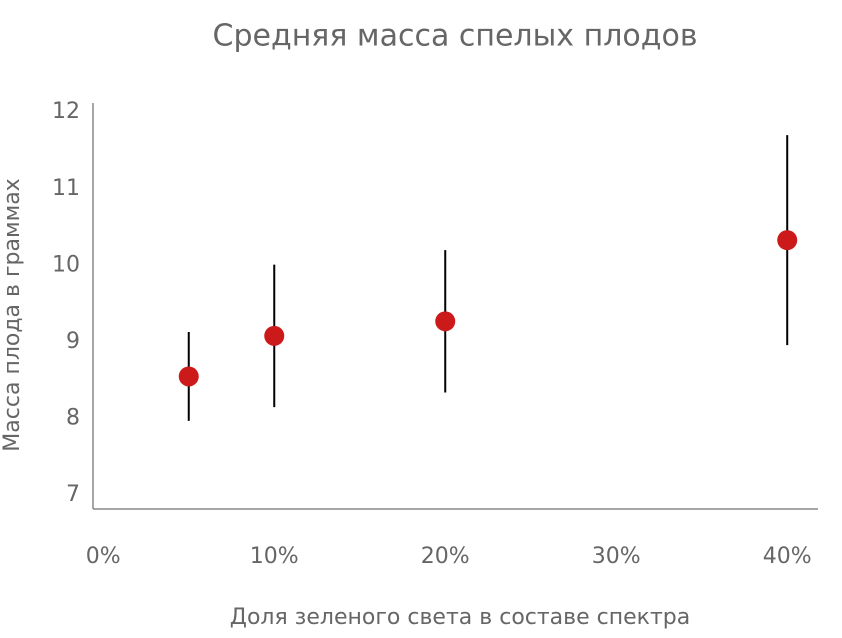  Describe the element at coordinates (616, 556) in the screenshot. I see `x-tick-label: 30%` at that location.